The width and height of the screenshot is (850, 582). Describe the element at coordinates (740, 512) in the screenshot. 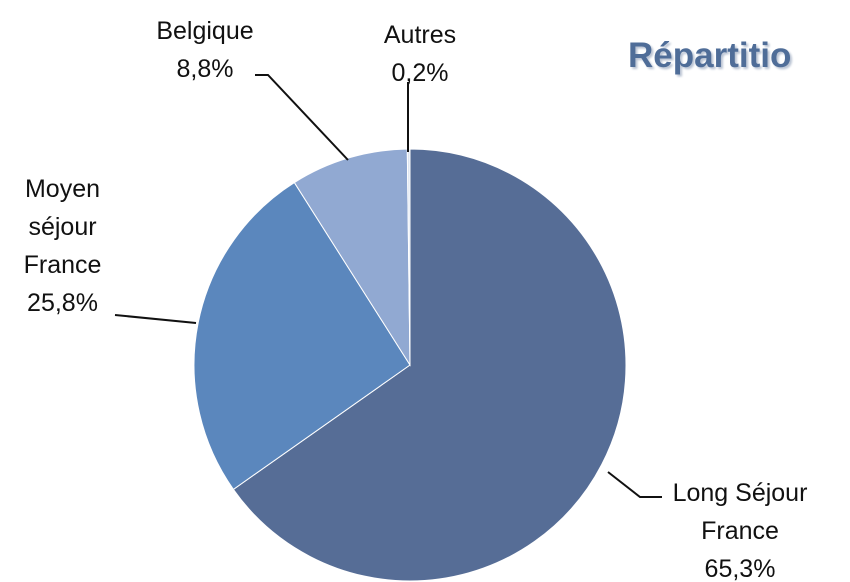

I see `category-label: Long Séjour France` at that location.